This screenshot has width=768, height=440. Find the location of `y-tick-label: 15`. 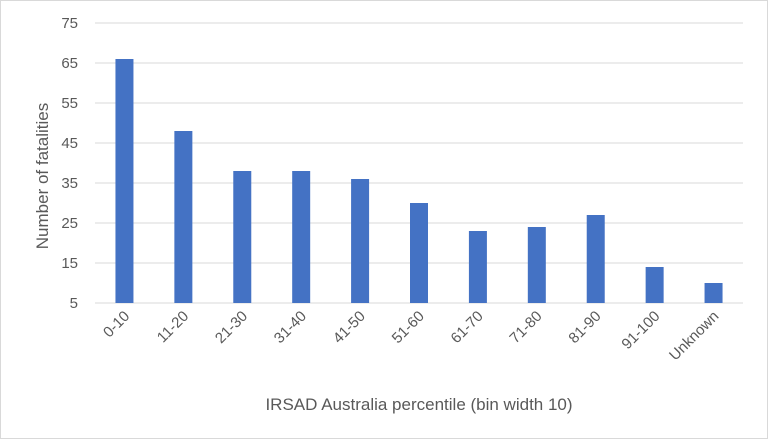

y-tick-label: 15 is located at coordinates (69, 263).